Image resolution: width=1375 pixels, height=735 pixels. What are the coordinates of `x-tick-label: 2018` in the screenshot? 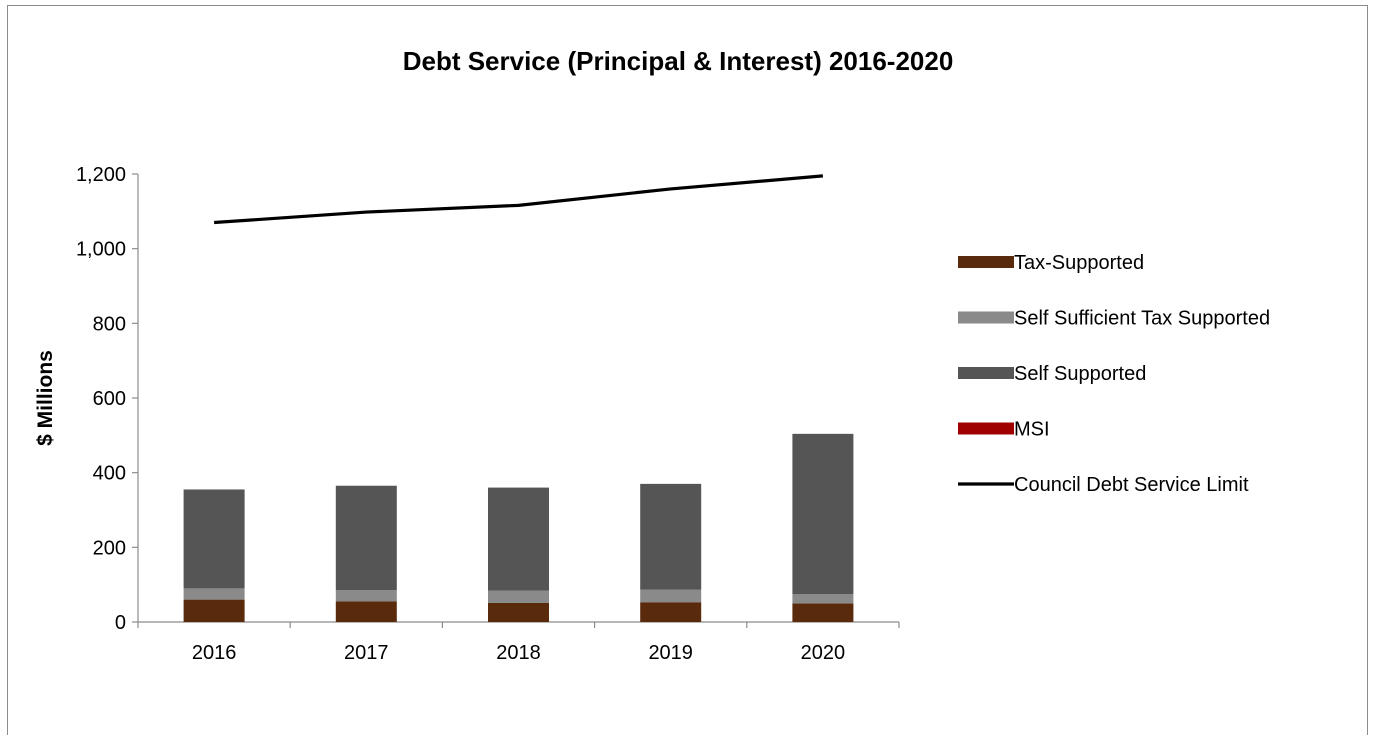 It's located at (518, 653).